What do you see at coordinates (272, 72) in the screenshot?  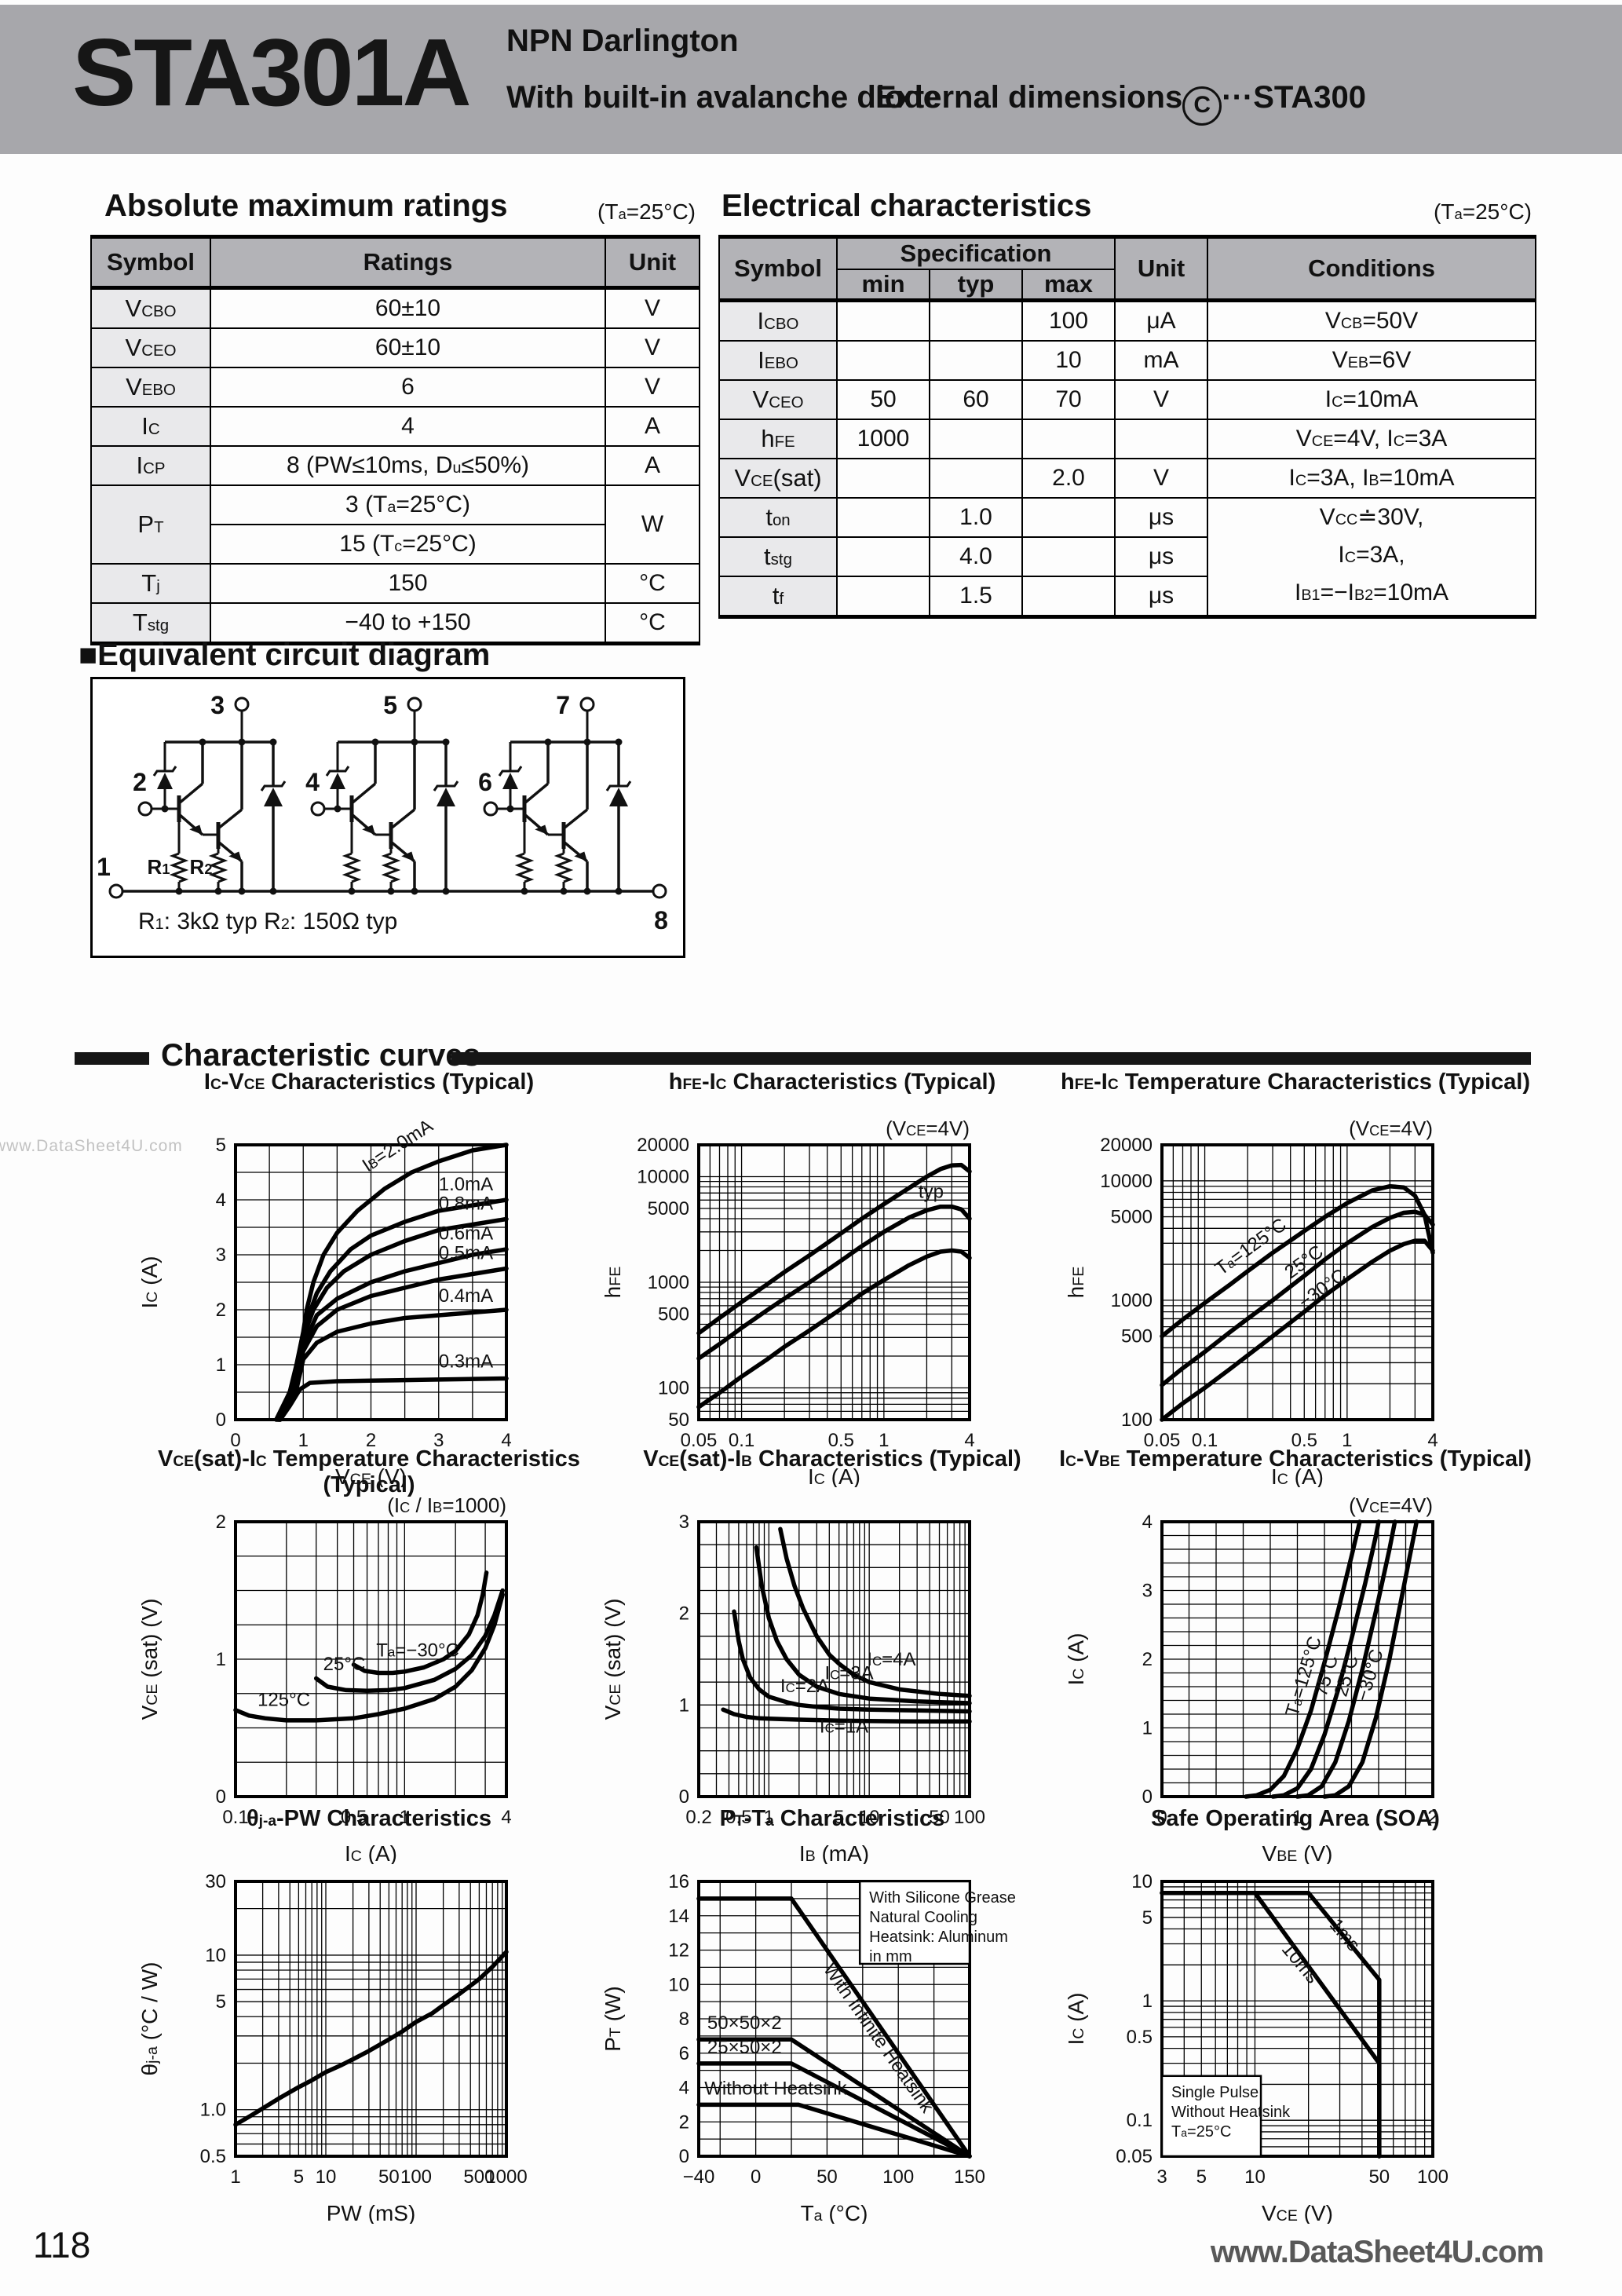 I see `part-number: STA301A` at bounding box center [272, 72].